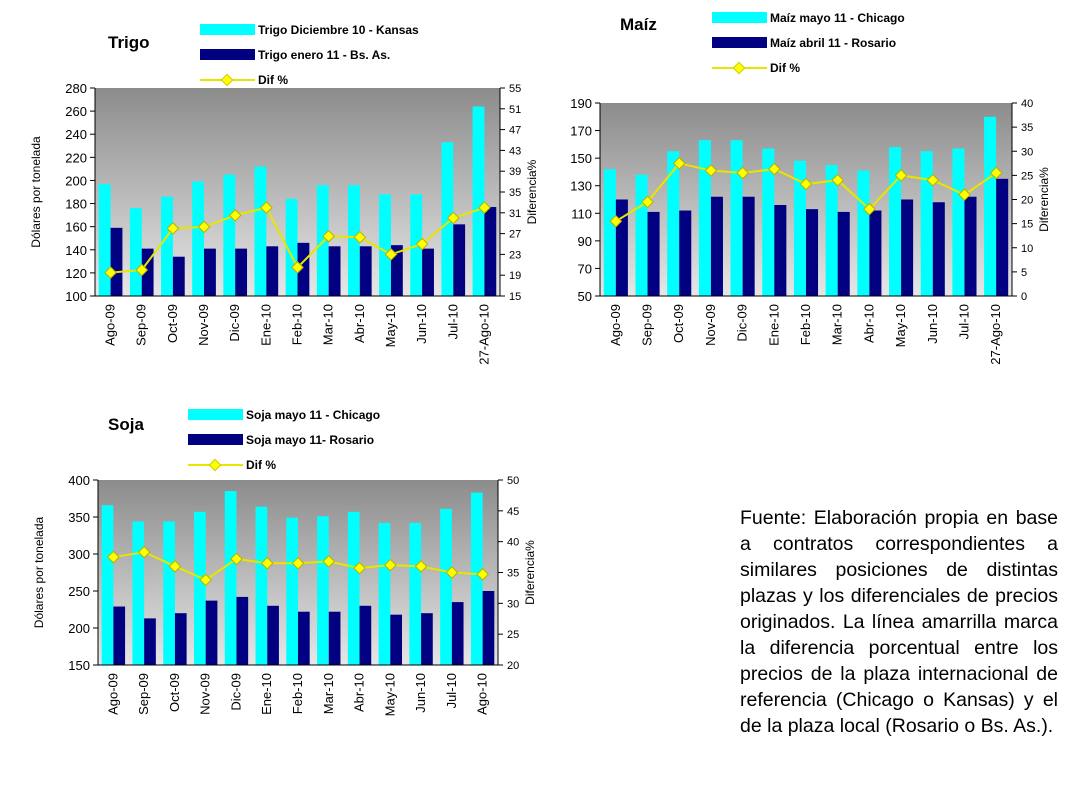  I want to click on x-tick-label: Nov-09, so click(203, 325).